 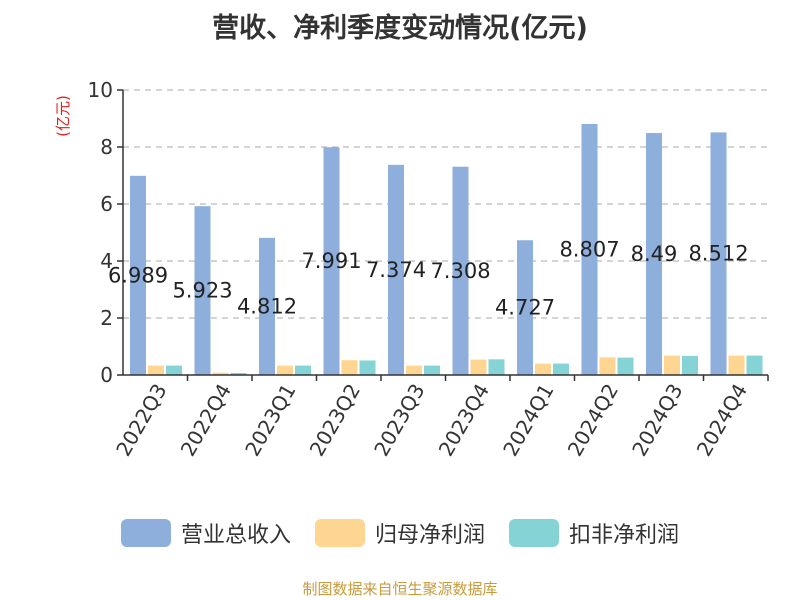 I want to click on legend: 营业总收入 归母净利润 扣非净利润, so click(x=400, y=533).